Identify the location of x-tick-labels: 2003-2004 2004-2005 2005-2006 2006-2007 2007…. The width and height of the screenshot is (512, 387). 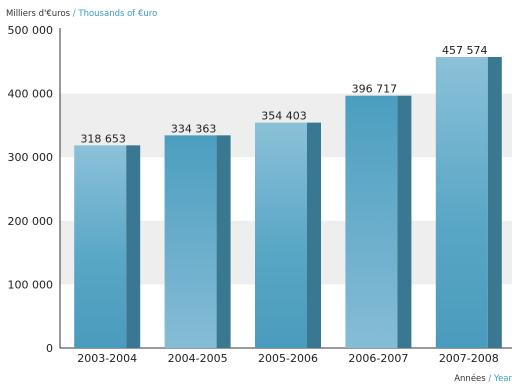
(288, 358).